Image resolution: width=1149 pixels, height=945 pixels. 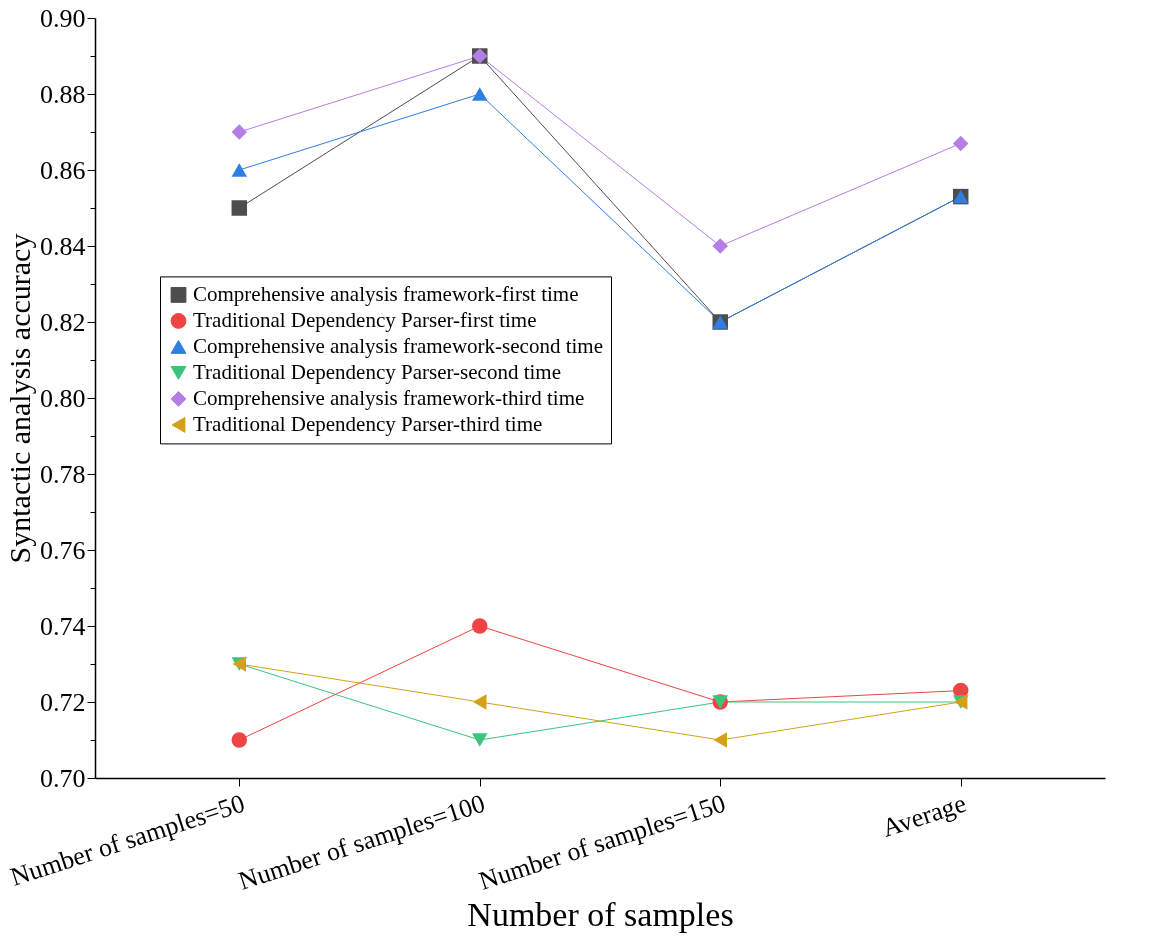 I want to click on legend-label: Comprehensive analysis framework-second time, so click(x=398, y=345).